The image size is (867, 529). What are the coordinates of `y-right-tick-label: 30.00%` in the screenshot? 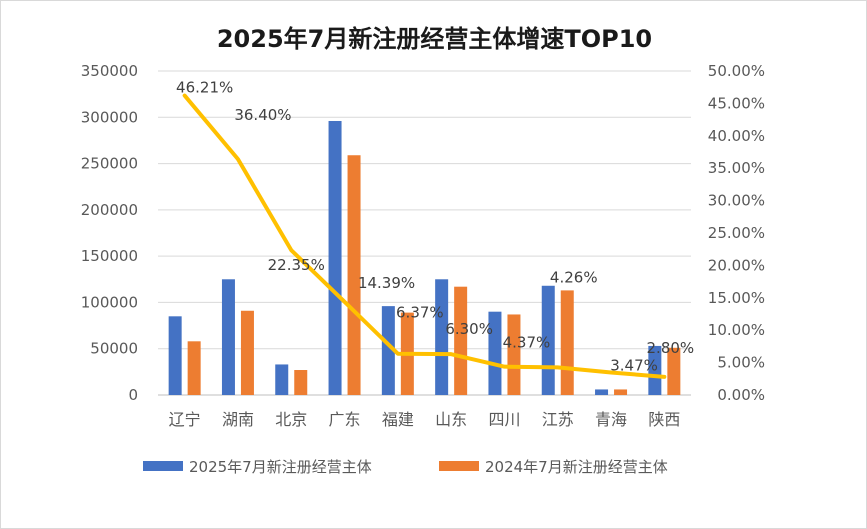 It's located at (736, 201).